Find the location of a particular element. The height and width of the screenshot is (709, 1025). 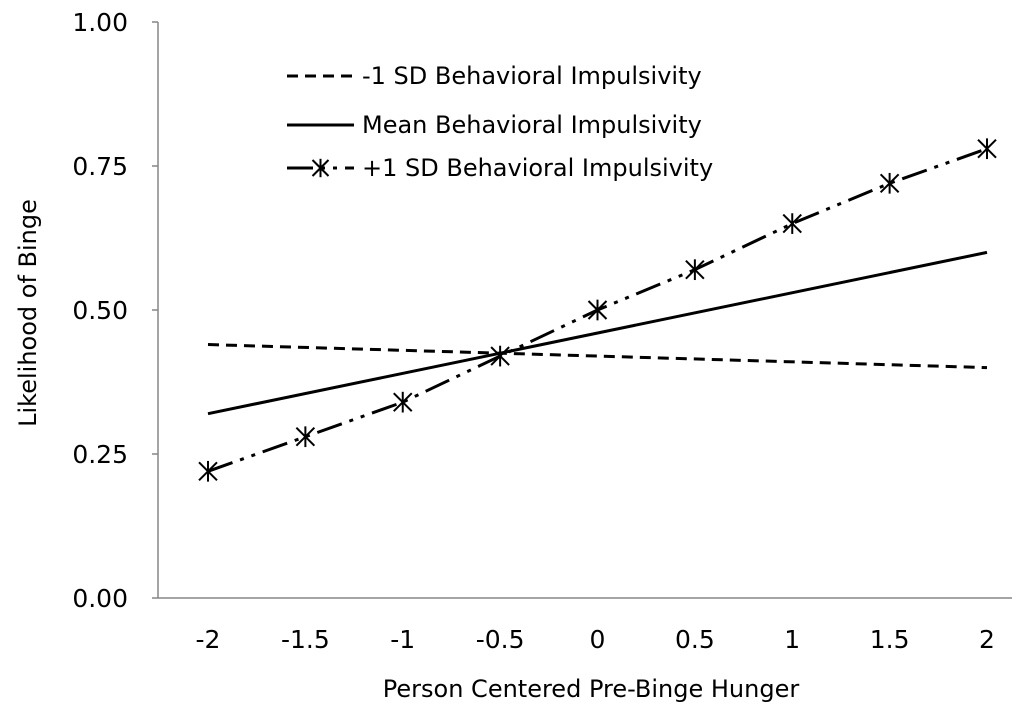

legend-label: -1 SD Behavioral Impulsivity is located at coordinates (532, 76).